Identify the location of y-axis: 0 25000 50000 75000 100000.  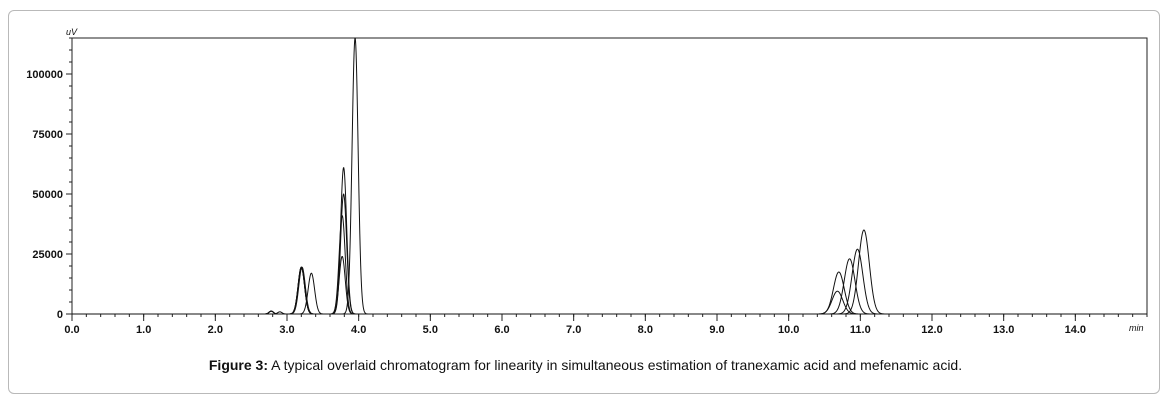
(49, 179).